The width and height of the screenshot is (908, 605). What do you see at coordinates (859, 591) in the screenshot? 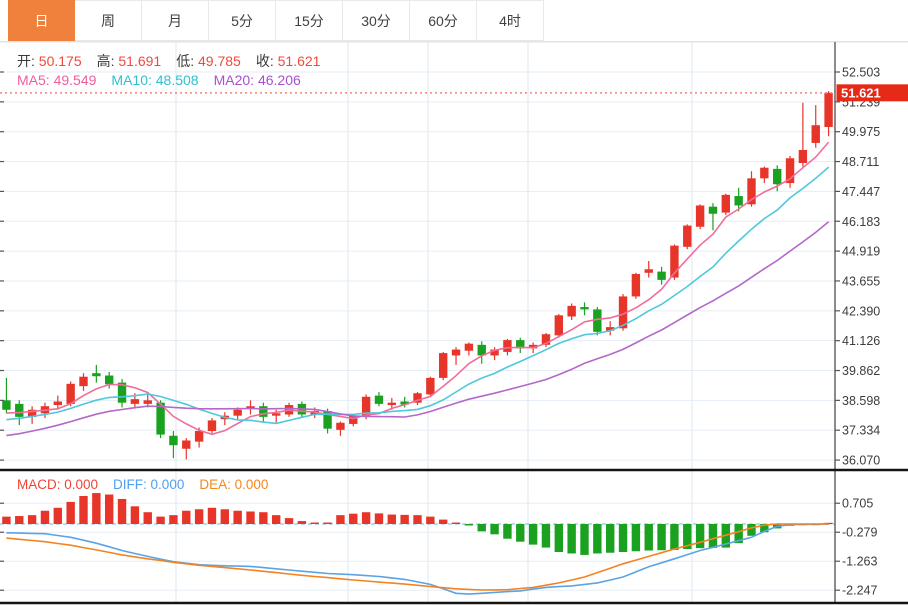
I see `axis-tick-label: -2.247` at bounding box center [859, 591].